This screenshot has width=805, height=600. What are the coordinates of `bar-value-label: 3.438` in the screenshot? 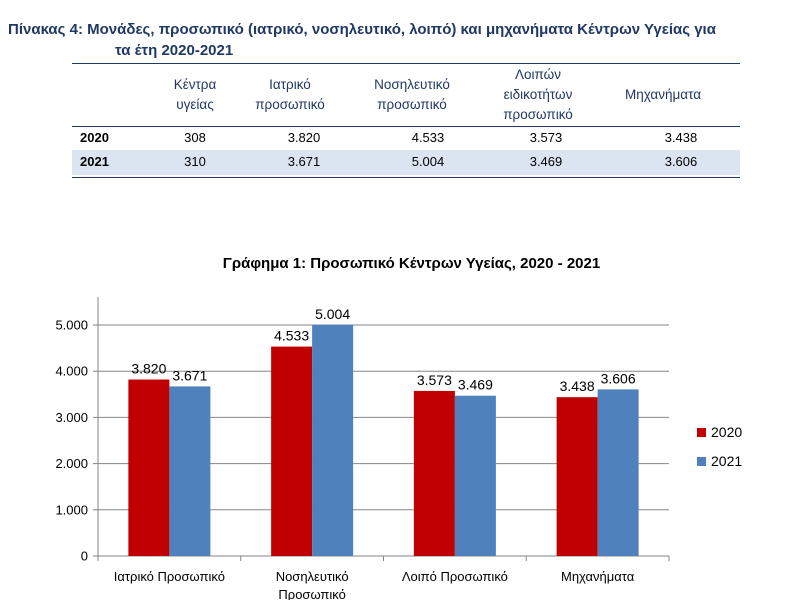 It's located at (577, 386).